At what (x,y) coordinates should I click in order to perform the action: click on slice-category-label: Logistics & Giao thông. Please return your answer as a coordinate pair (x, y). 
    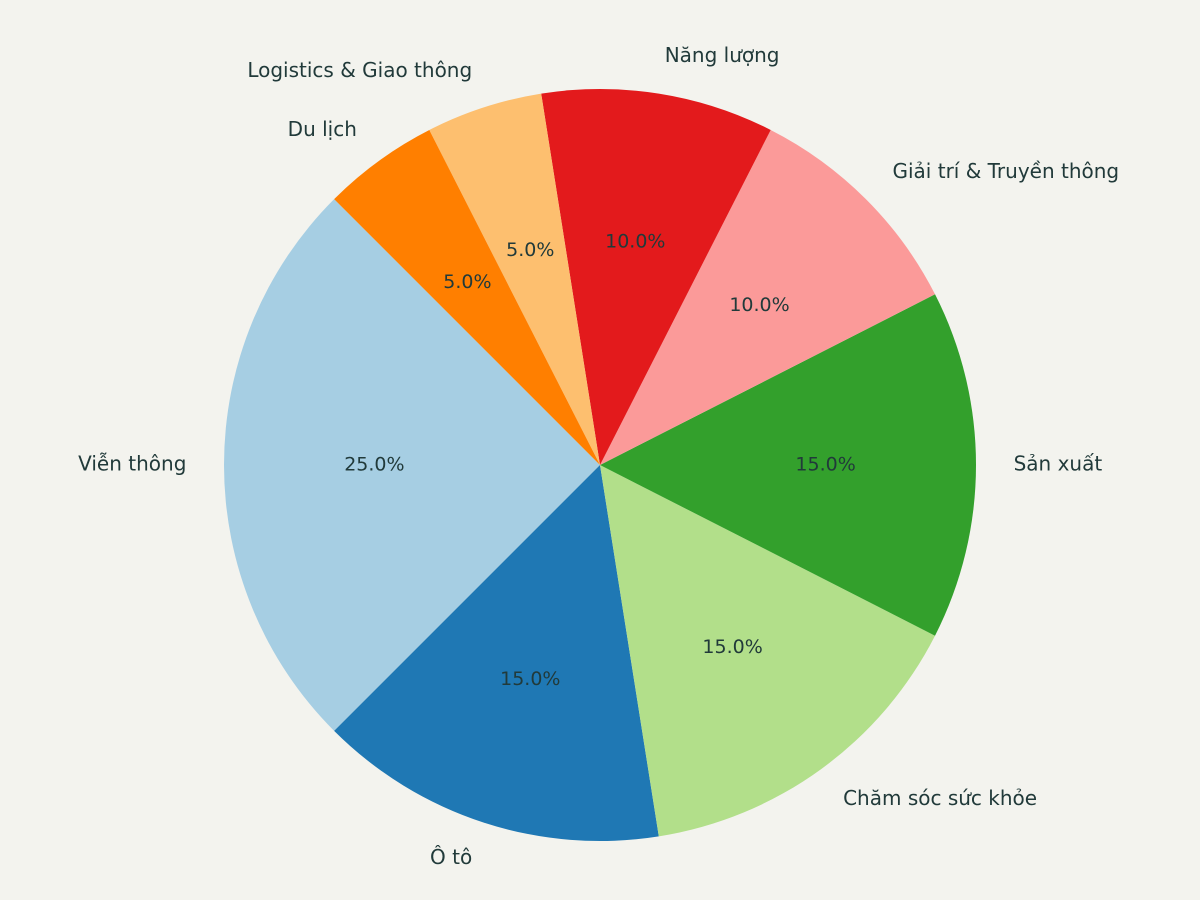
    Looking at the image, I should click on (359, 70).